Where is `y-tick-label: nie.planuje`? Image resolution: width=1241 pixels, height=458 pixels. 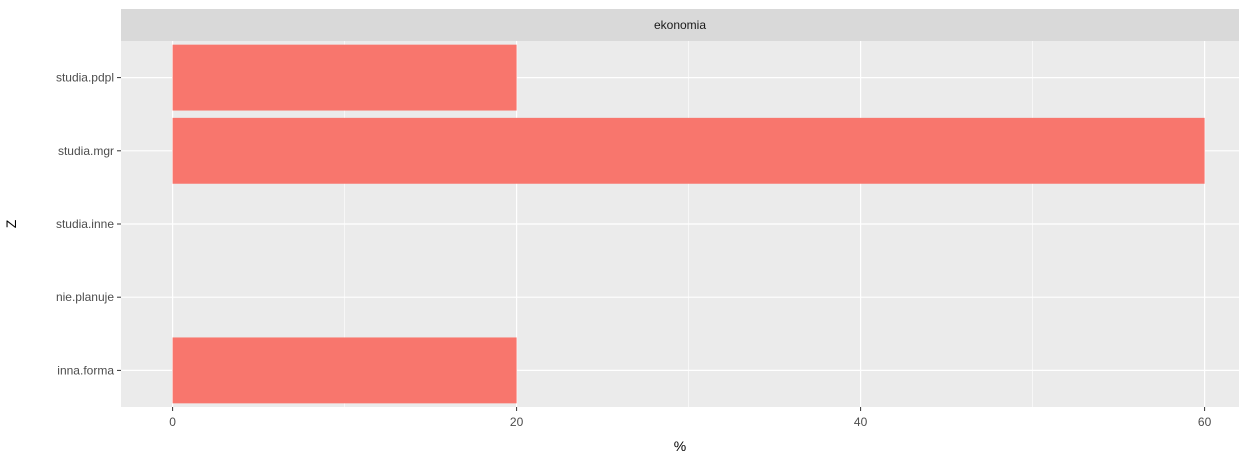 y-tick-label: nie.planuje is located at coordinates (85, 297).